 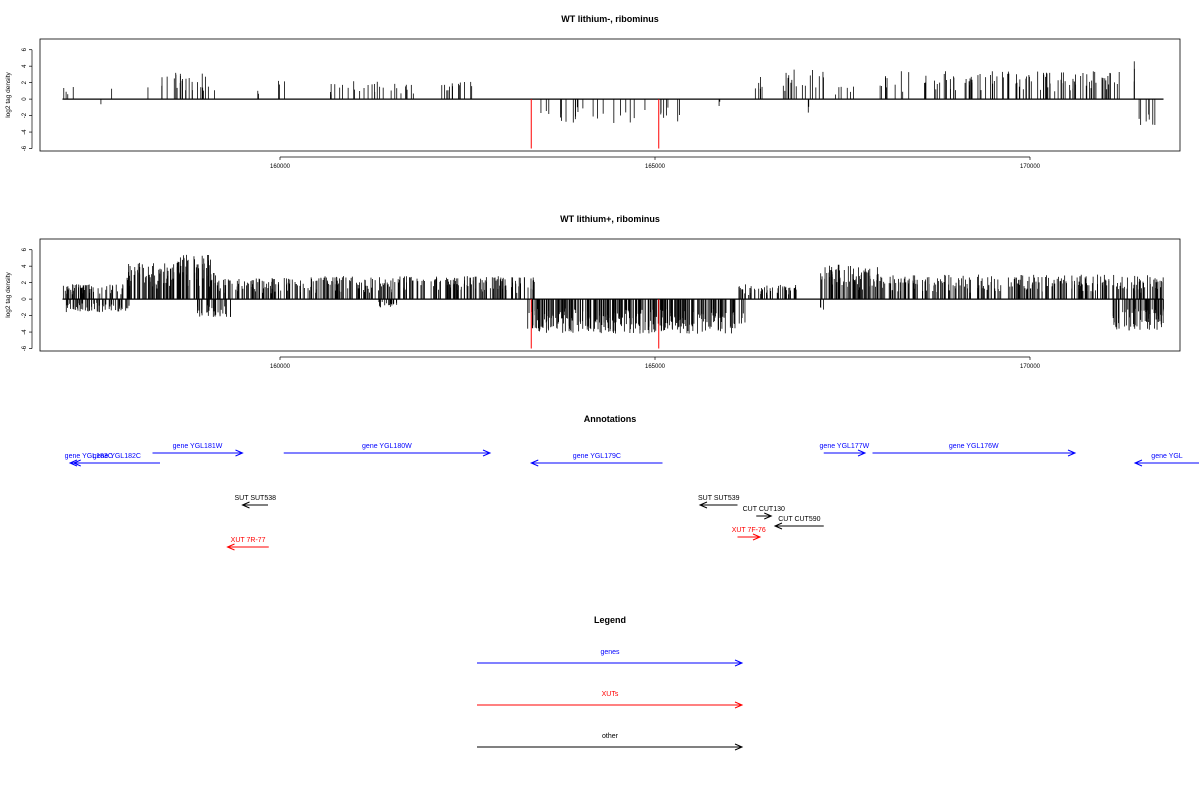 I want to click on annotation-label: CUT CUT130, so click(x=764, y=509).